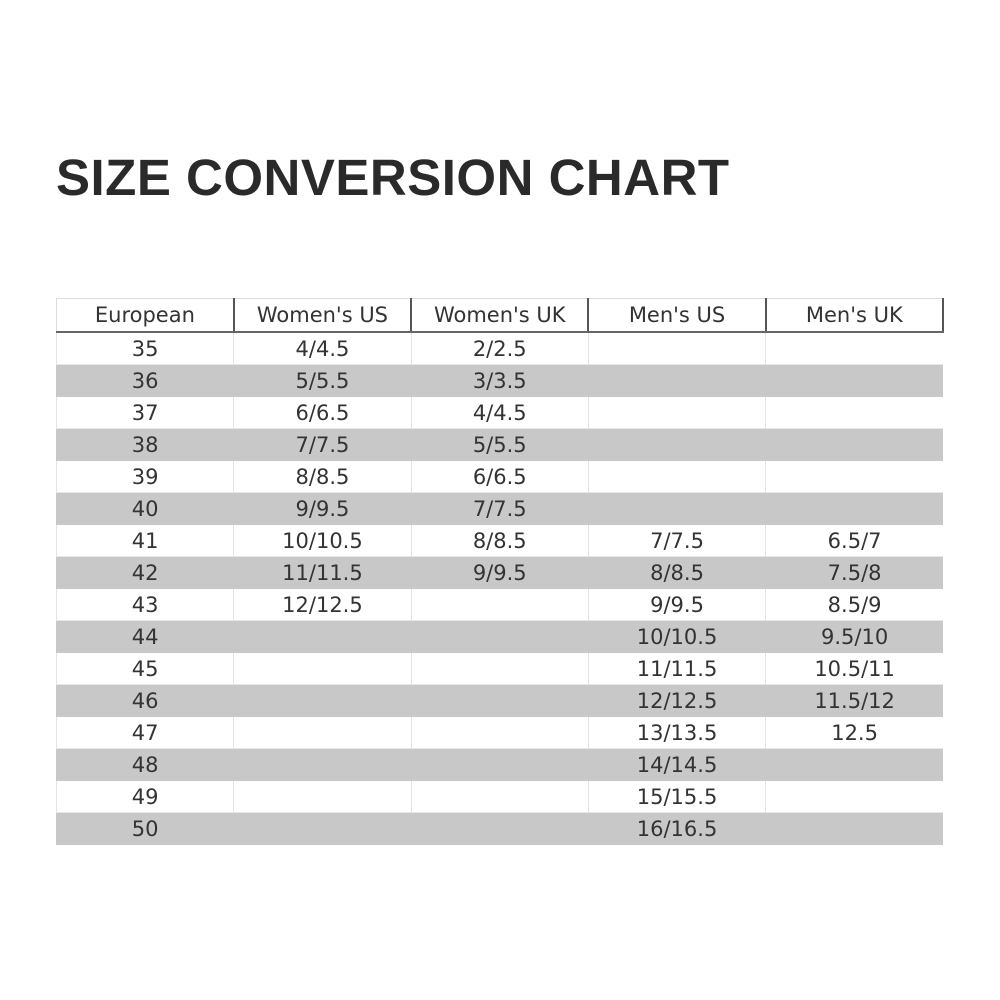  I want to click on table-cell: 40, so click(144, 508).